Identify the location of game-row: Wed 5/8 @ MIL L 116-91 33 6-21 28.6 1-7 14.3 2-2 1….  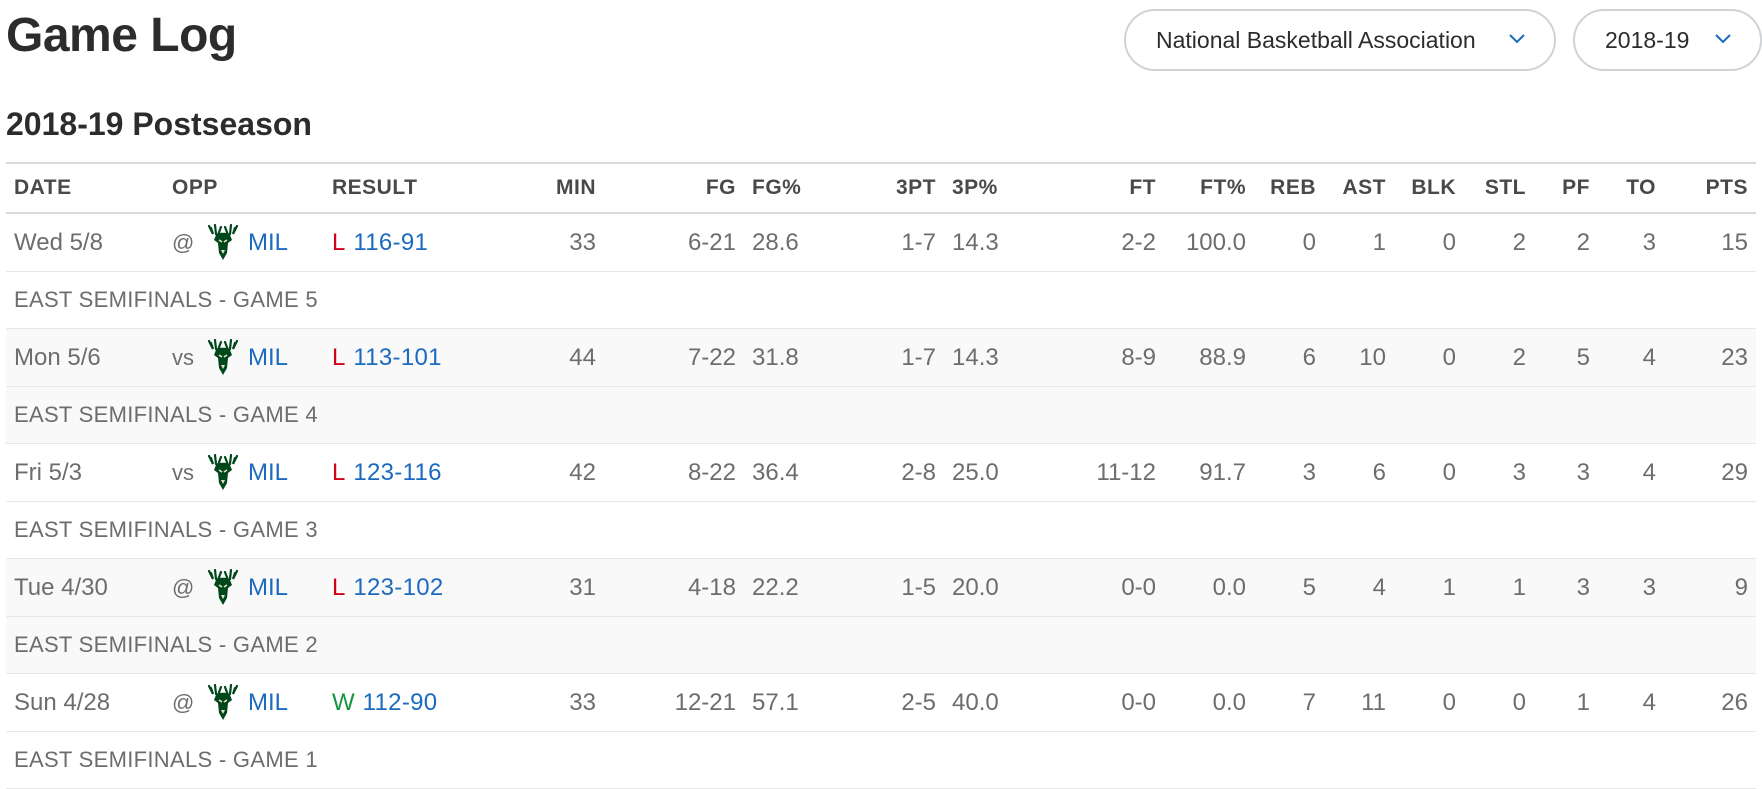
(881, 242).